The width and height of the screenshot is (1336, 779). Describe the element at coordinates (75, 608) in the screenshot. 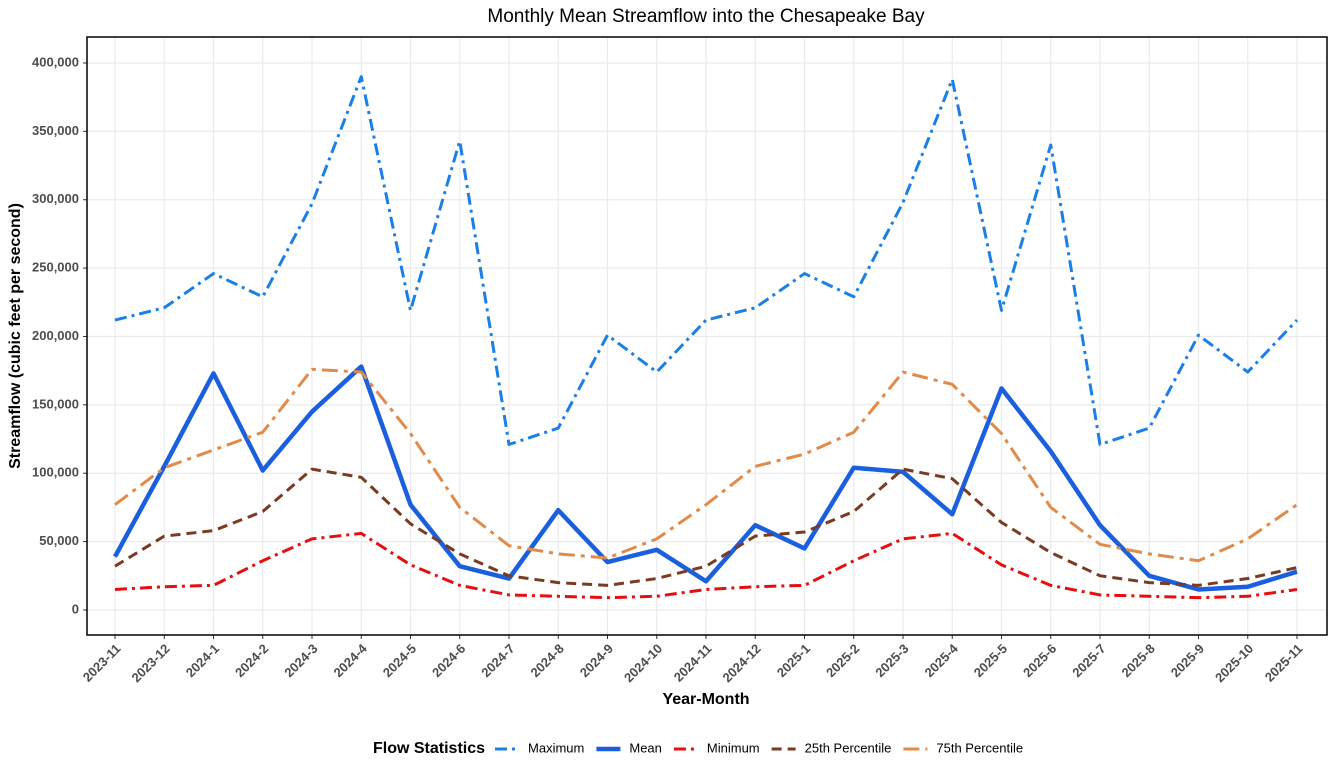

I see `y-tick-label: 0` at that location.